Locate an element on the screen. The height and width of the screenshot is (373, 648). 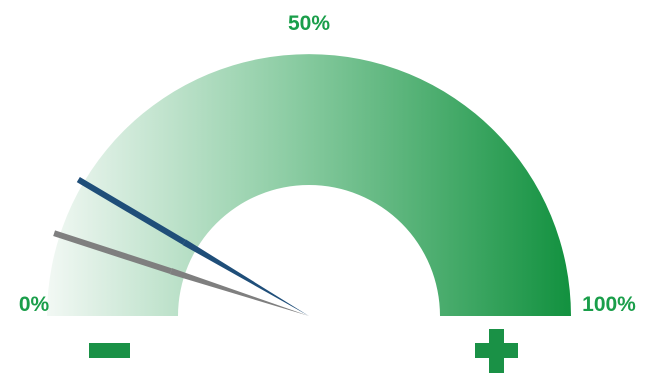
plus-symbol is located at coordinates (496, 351).